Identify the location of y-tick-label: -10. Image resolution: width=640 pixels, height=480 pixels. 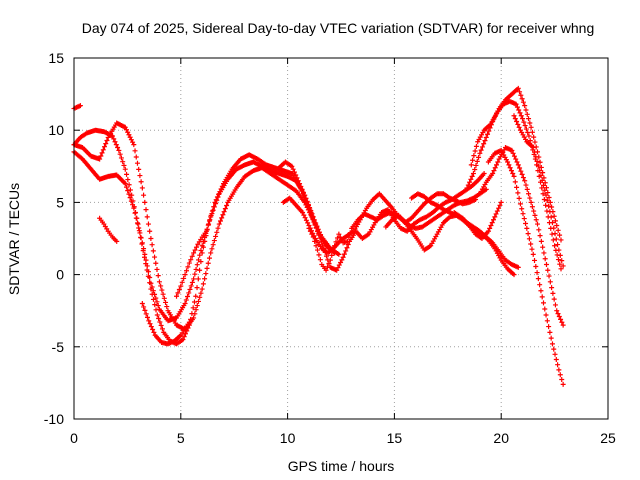
(54, 419).